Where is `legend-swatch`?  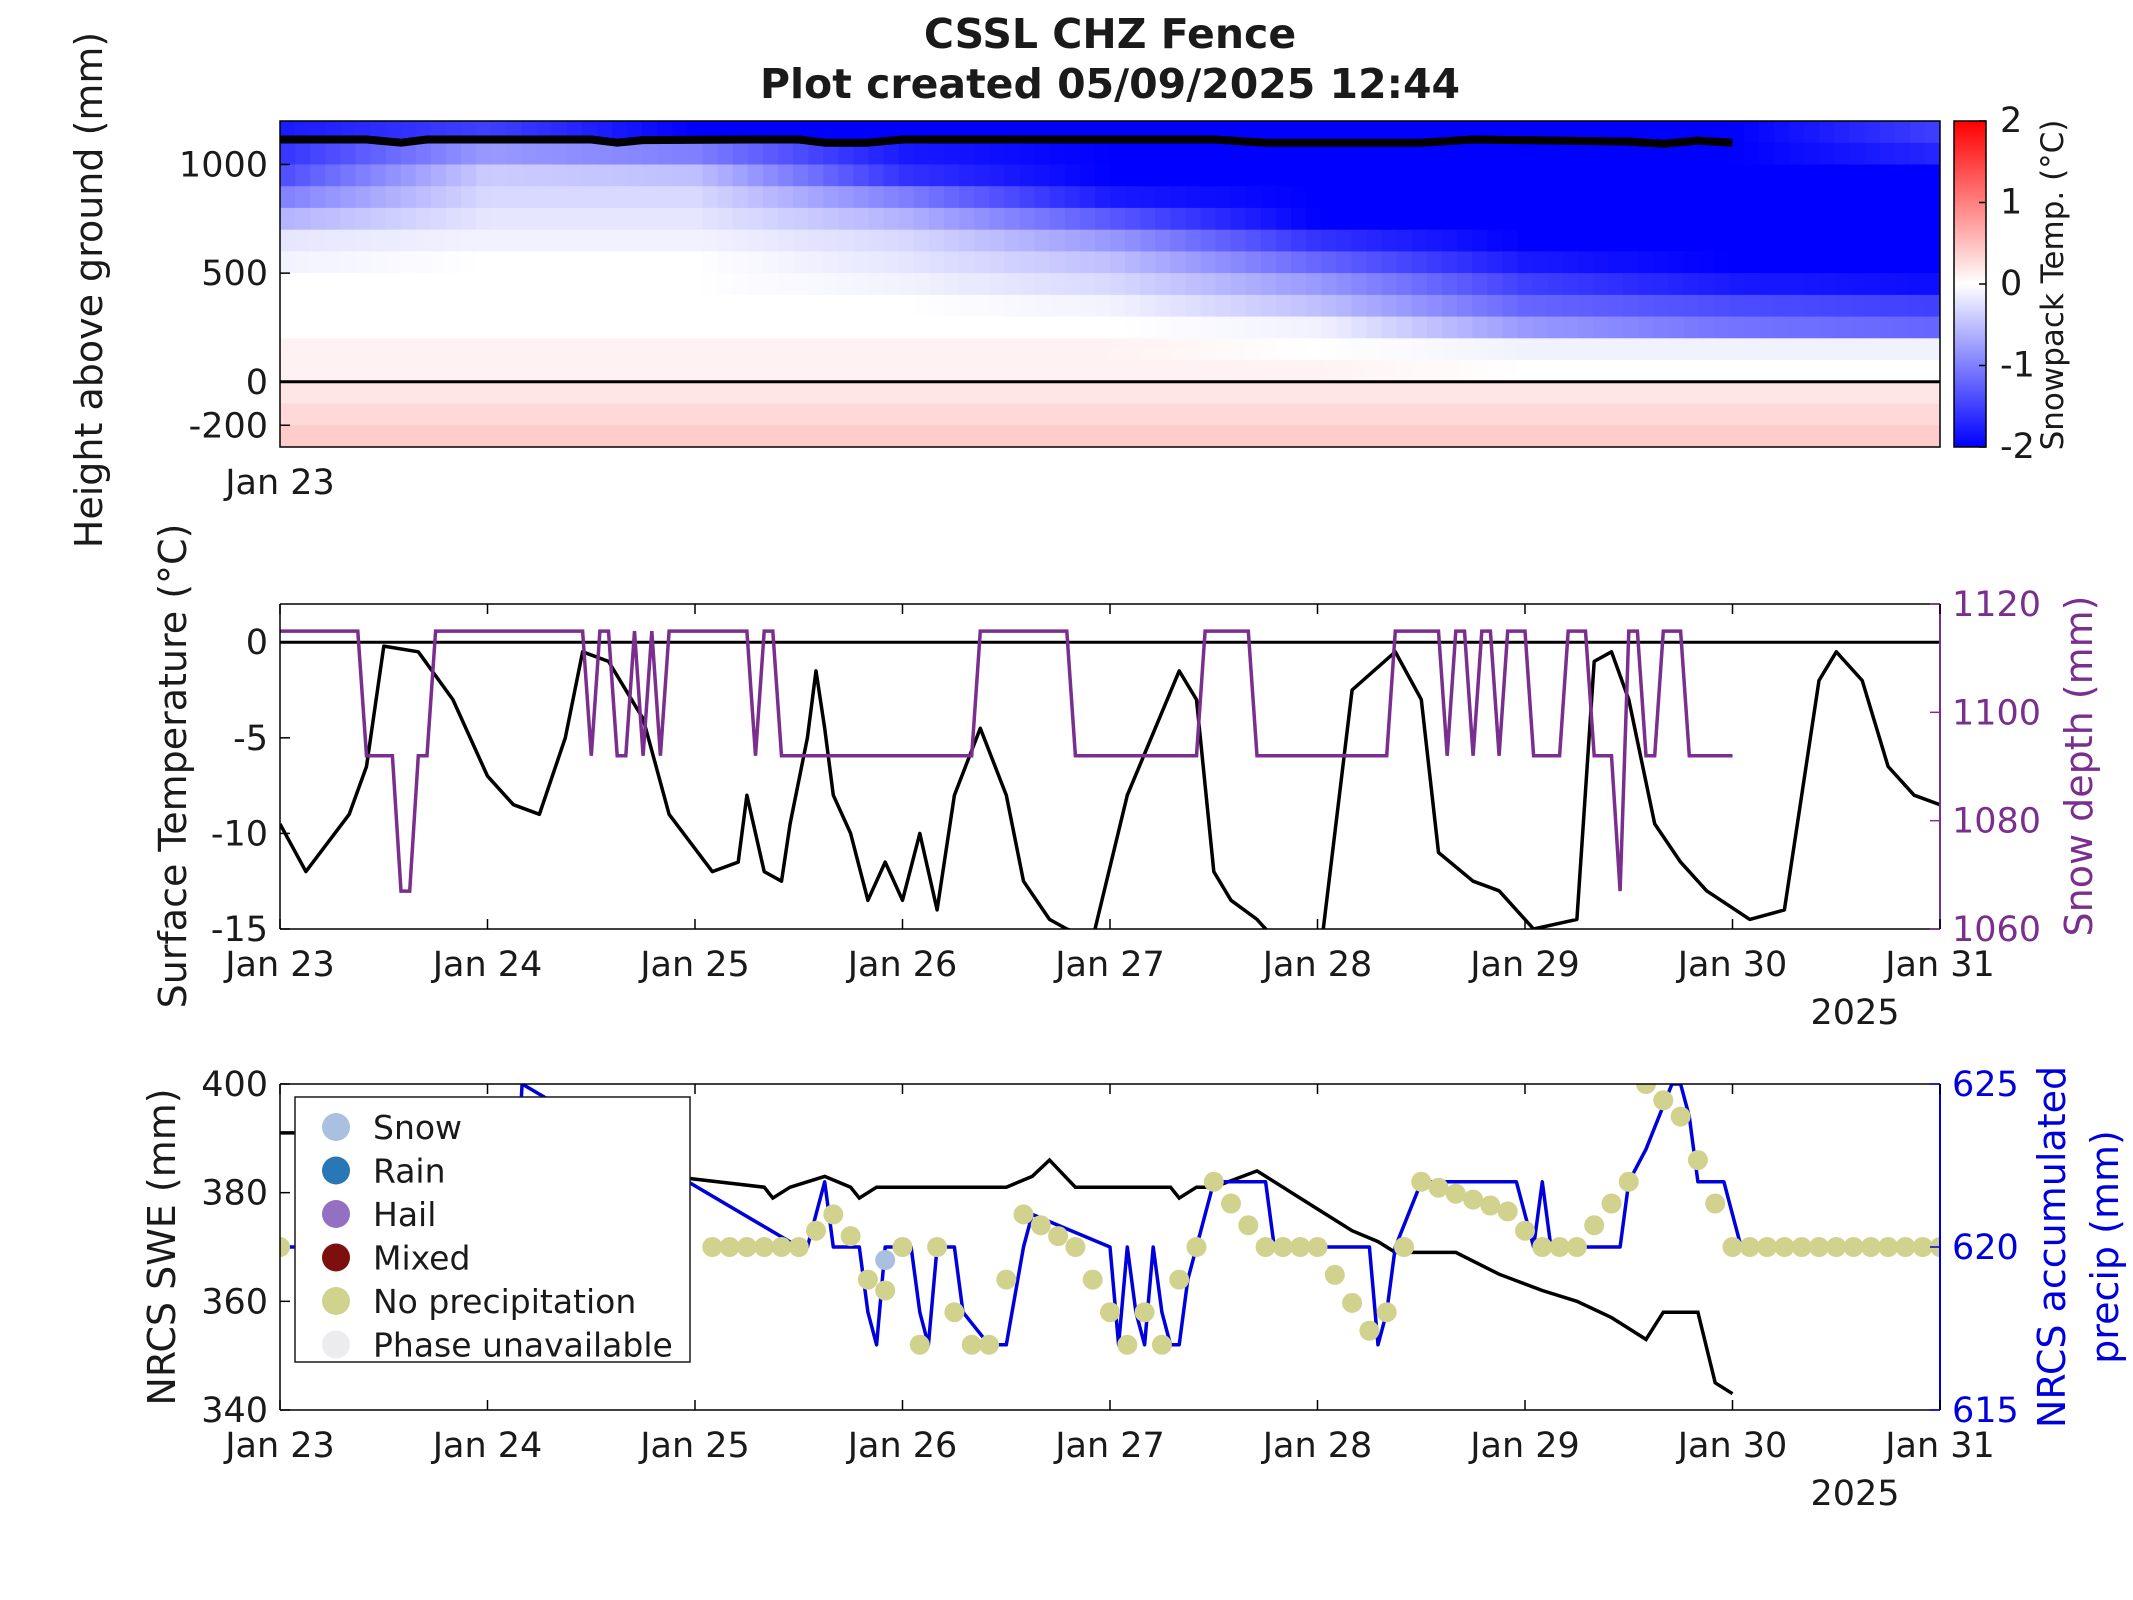
legend-swatch is located at coordinates (336, 1214).